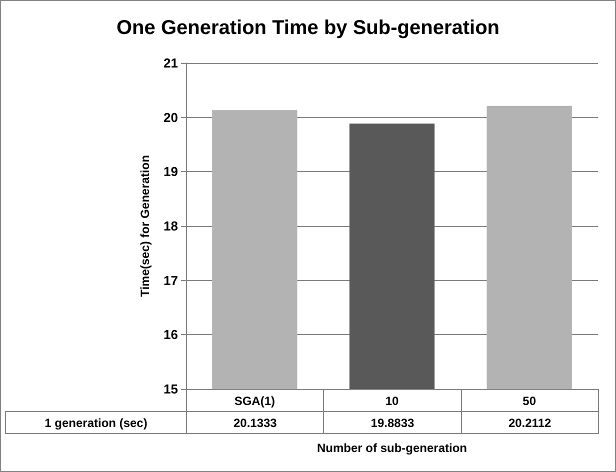  What do you see at coordinates (255, 422) in the screenshot?
I see `data-label: 20.1333` at bounding box center [255, 422].